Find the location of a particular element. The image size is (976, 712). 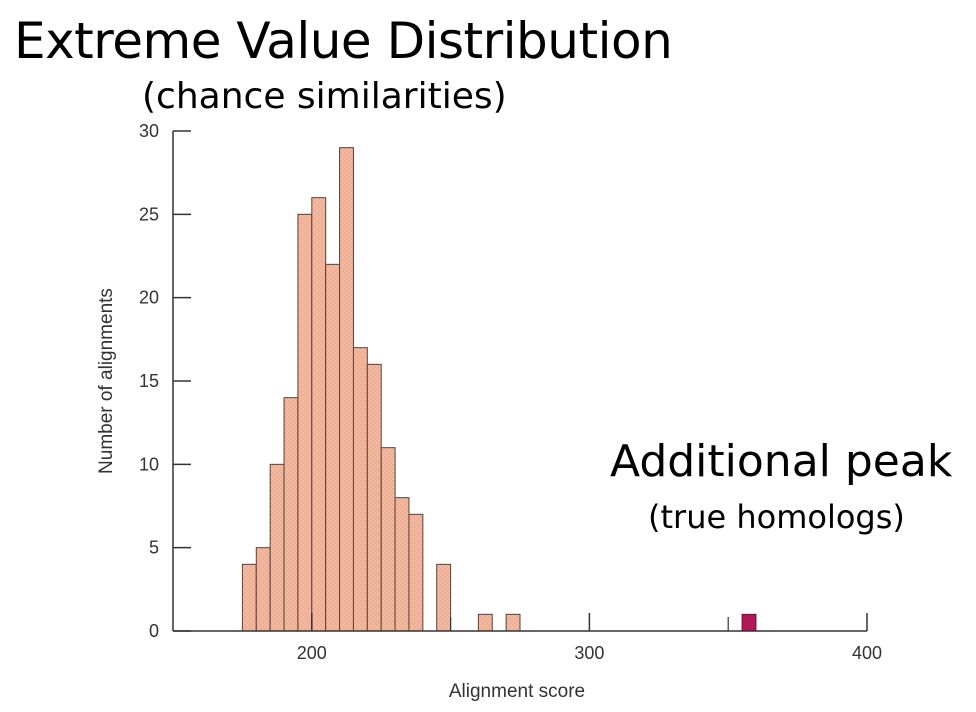

y-tick-label: 0 is located at coordinates (154, 631).